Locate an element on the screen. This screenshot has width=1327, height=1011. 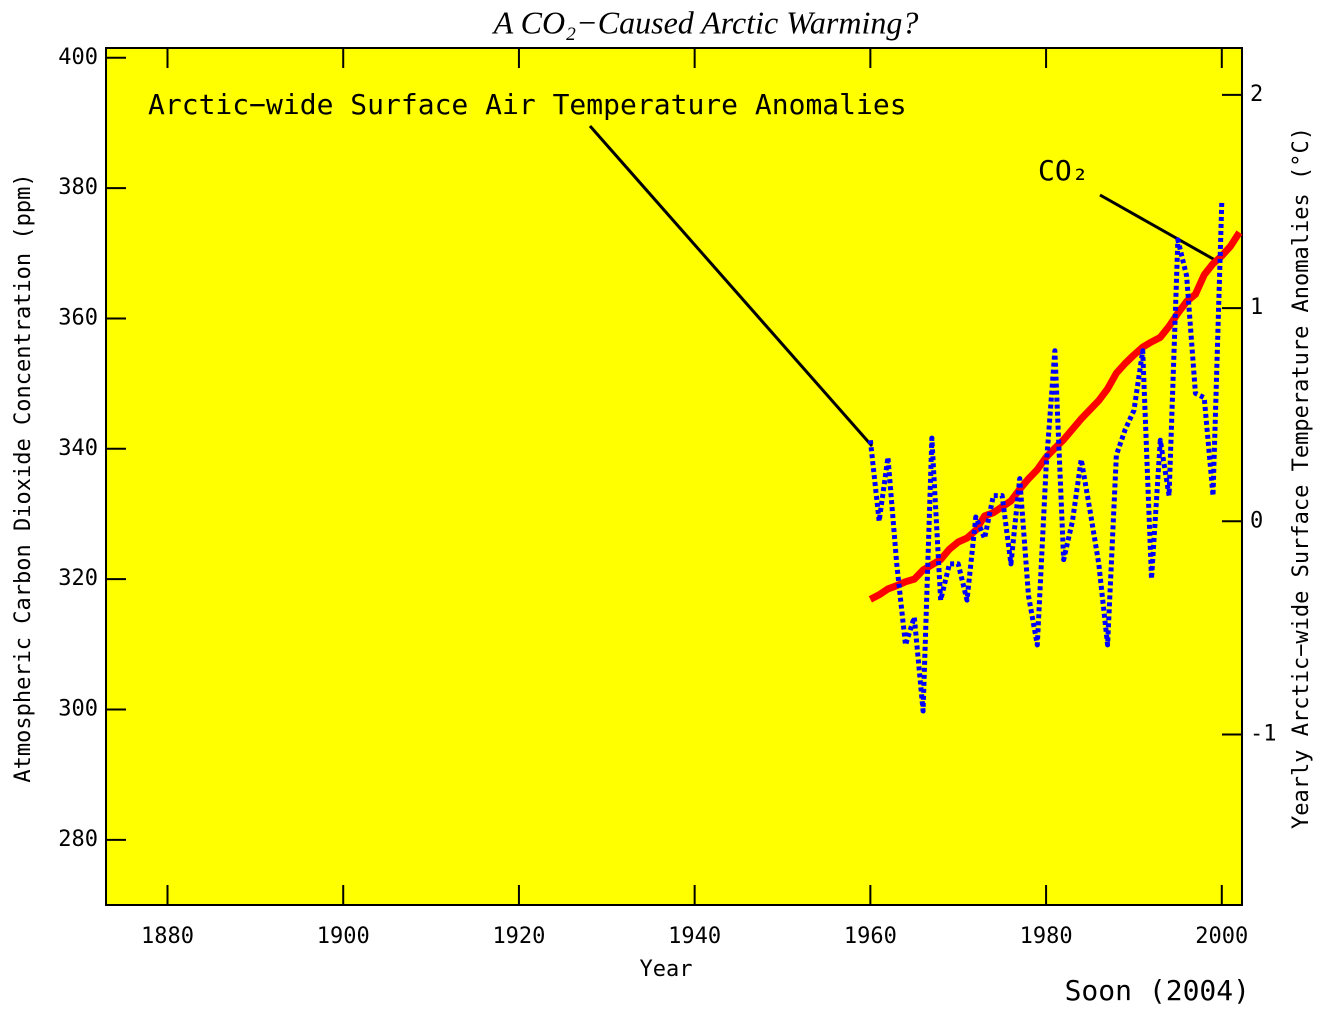
x-tick-label: 1900 is located at coordinates (343, 936).